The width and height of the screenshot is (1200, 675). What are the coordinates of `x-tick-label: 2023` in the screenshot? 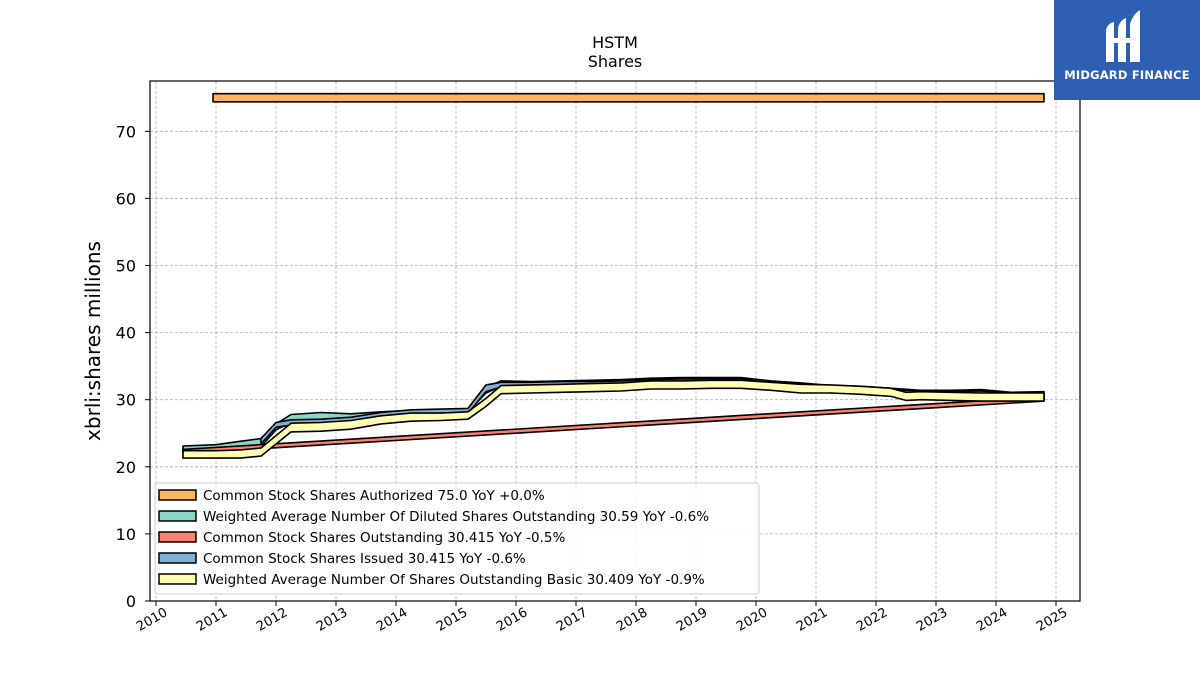 It's located at (932, 620).